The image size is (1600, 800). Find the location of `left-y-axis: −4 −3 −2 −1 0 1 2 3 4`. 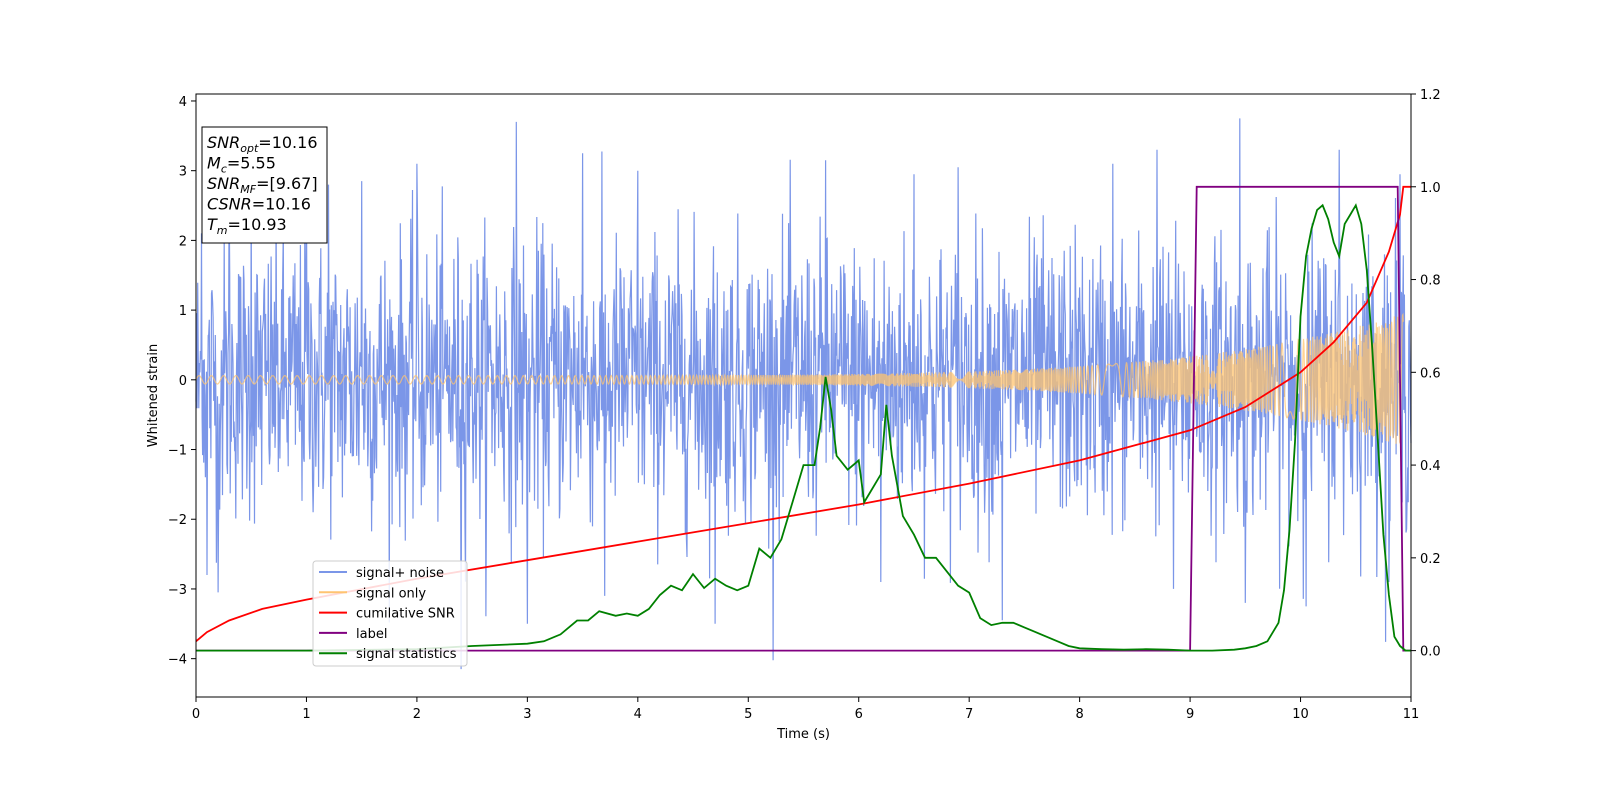

left-y-axis: −4 −3 −2 −1 0 1 2 3 4 is located at coordinates (182, 381).